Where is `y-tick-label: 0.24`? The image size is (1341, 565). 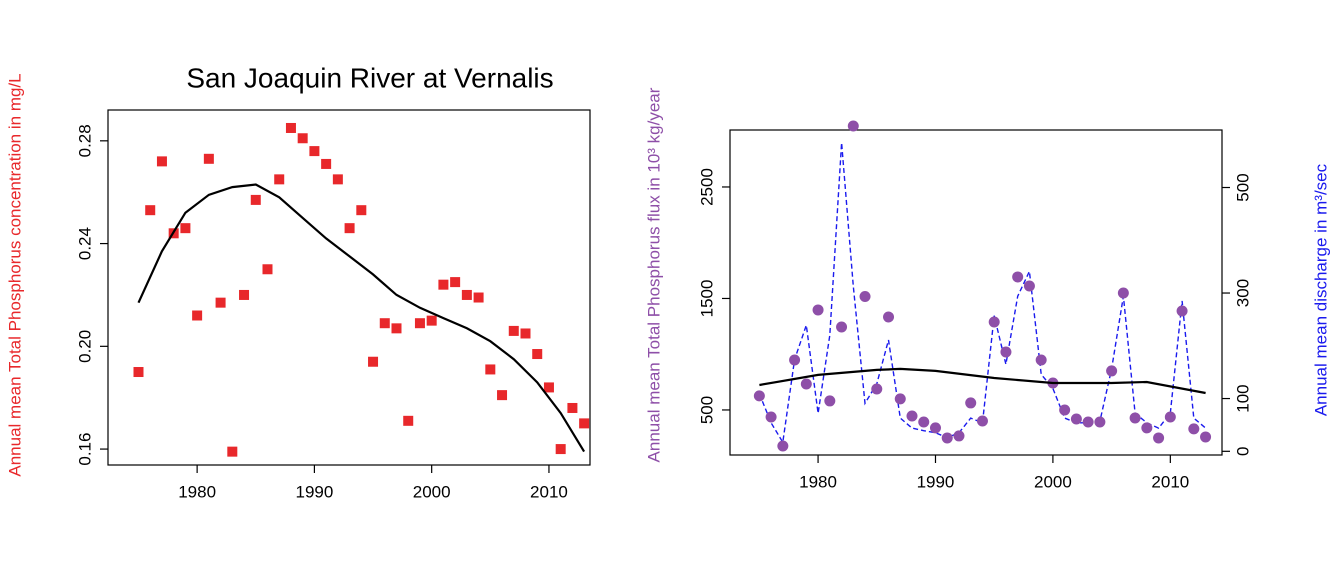 y-tick-label: 0.24 is located at coordinates (84, 243).